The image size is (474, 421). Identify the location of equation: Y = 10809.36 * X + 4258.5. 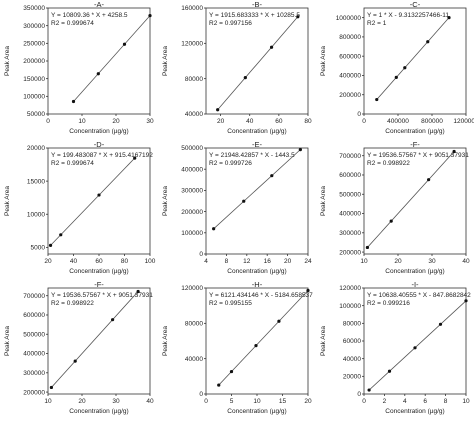
(89, 15).